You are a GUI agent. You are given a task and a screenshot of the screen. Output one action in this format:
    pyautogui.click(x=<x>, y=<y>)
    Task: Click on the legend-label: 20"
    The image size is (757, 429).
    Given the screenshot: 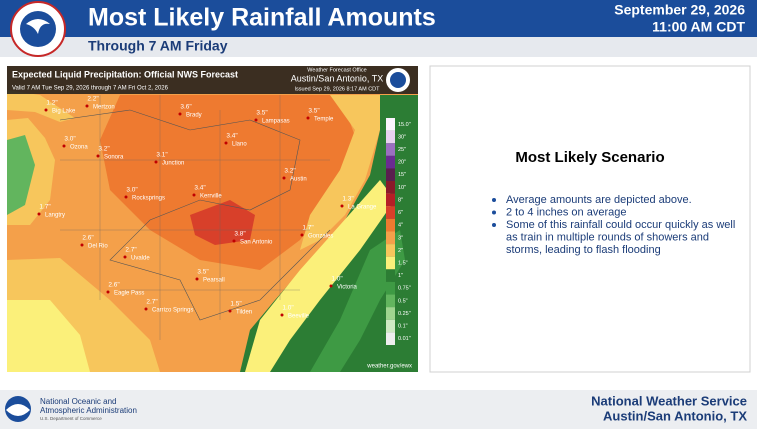 What is the action you would take?
    pyautogui.click(x=402, y=163)
    